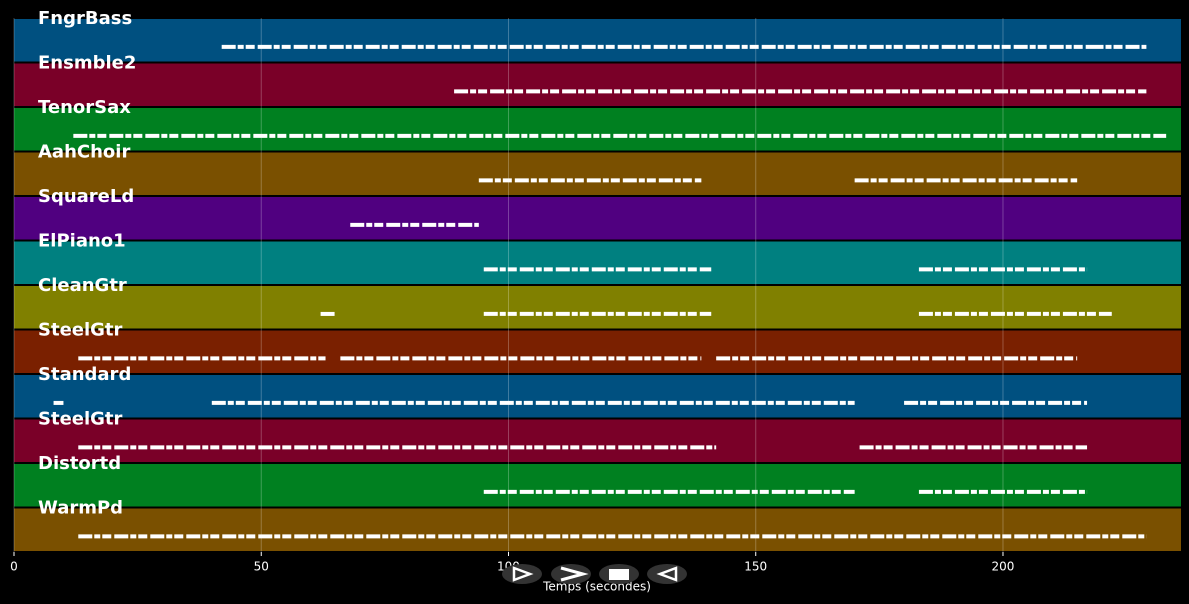  What do you see at coordinates (14, 567) in the screenshot?
I see `x-tick-label: 0` at bounding box center [14, 567].